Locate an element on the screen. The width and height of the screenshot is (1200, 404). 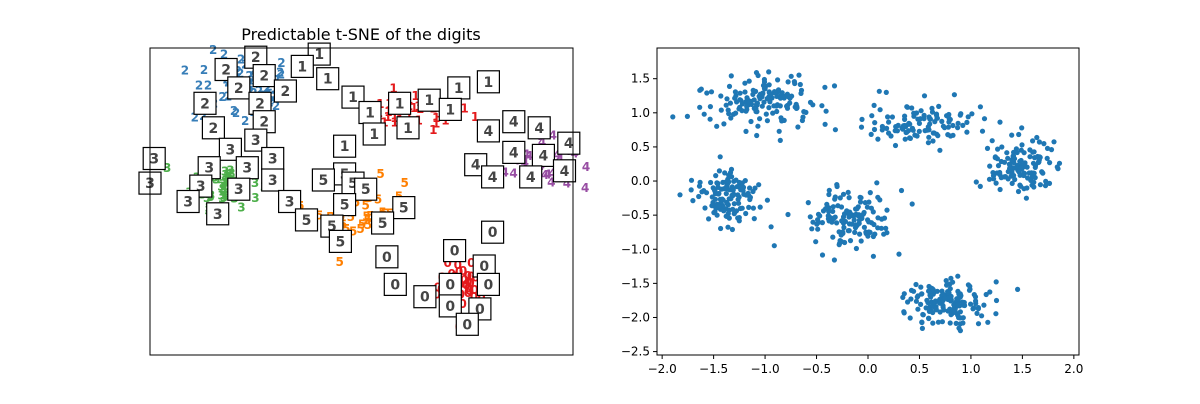
y-tick-label: 1.5 is located at coordinates (640, 79).